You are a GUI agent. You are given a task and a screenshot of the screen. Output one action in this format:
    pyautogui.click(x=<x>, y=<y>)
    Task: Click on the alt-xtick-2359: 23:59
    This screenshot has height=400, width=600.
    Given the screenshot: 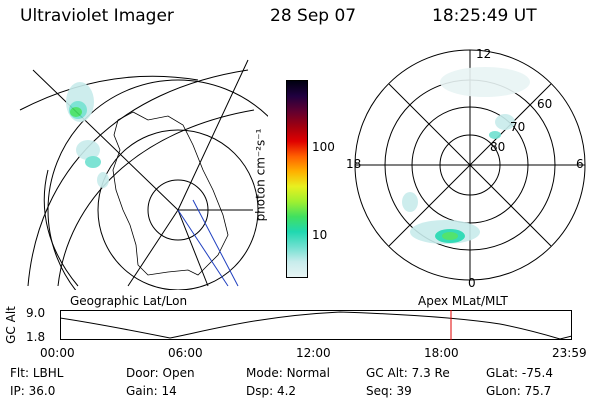 What is the action you would take?
    pyautogui.click(x=569, y=353)
    